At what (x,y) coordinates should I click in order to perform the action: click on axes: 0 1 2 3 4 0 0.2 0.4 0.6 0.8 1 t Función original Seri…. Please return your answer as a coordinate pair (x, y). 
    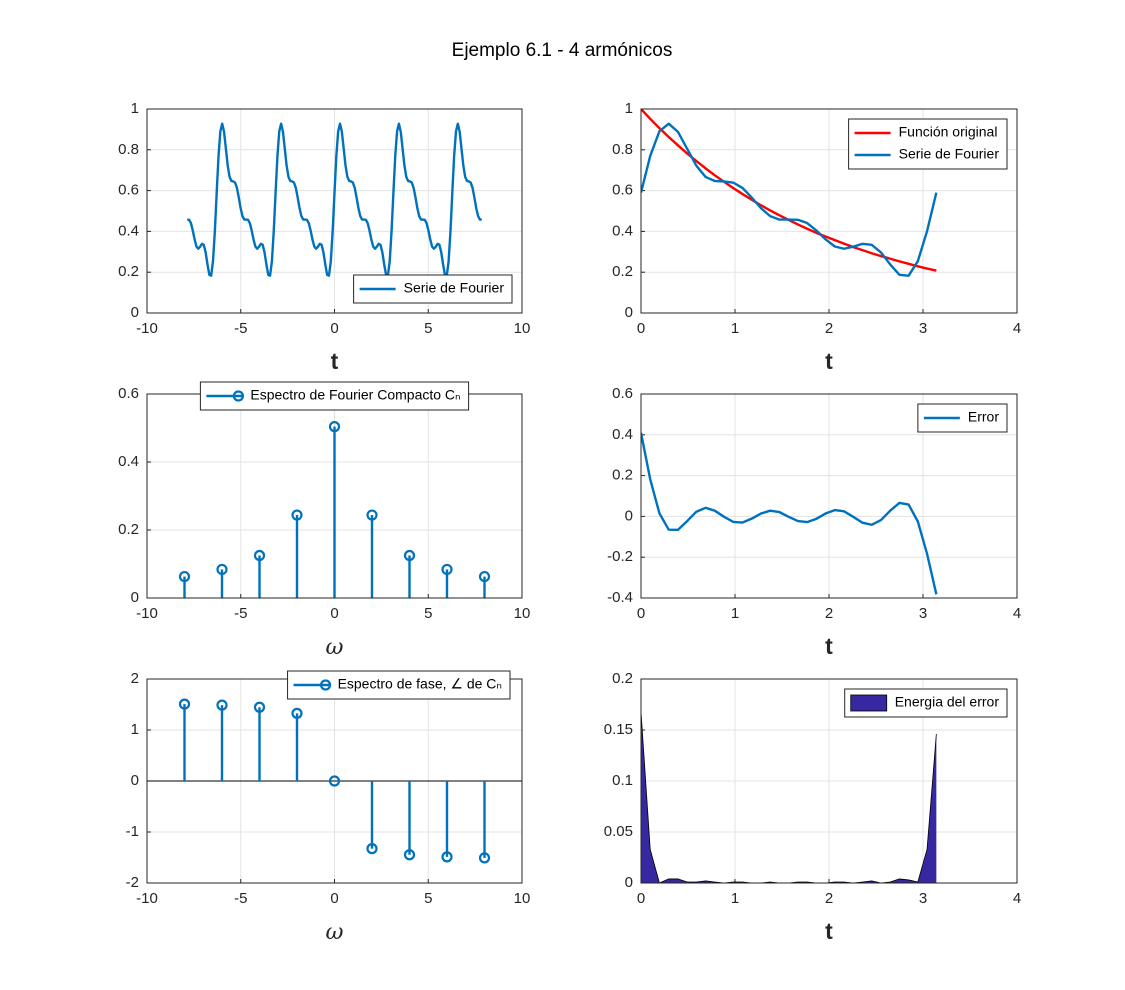
    Looking at the image, I should click on (816, 237).